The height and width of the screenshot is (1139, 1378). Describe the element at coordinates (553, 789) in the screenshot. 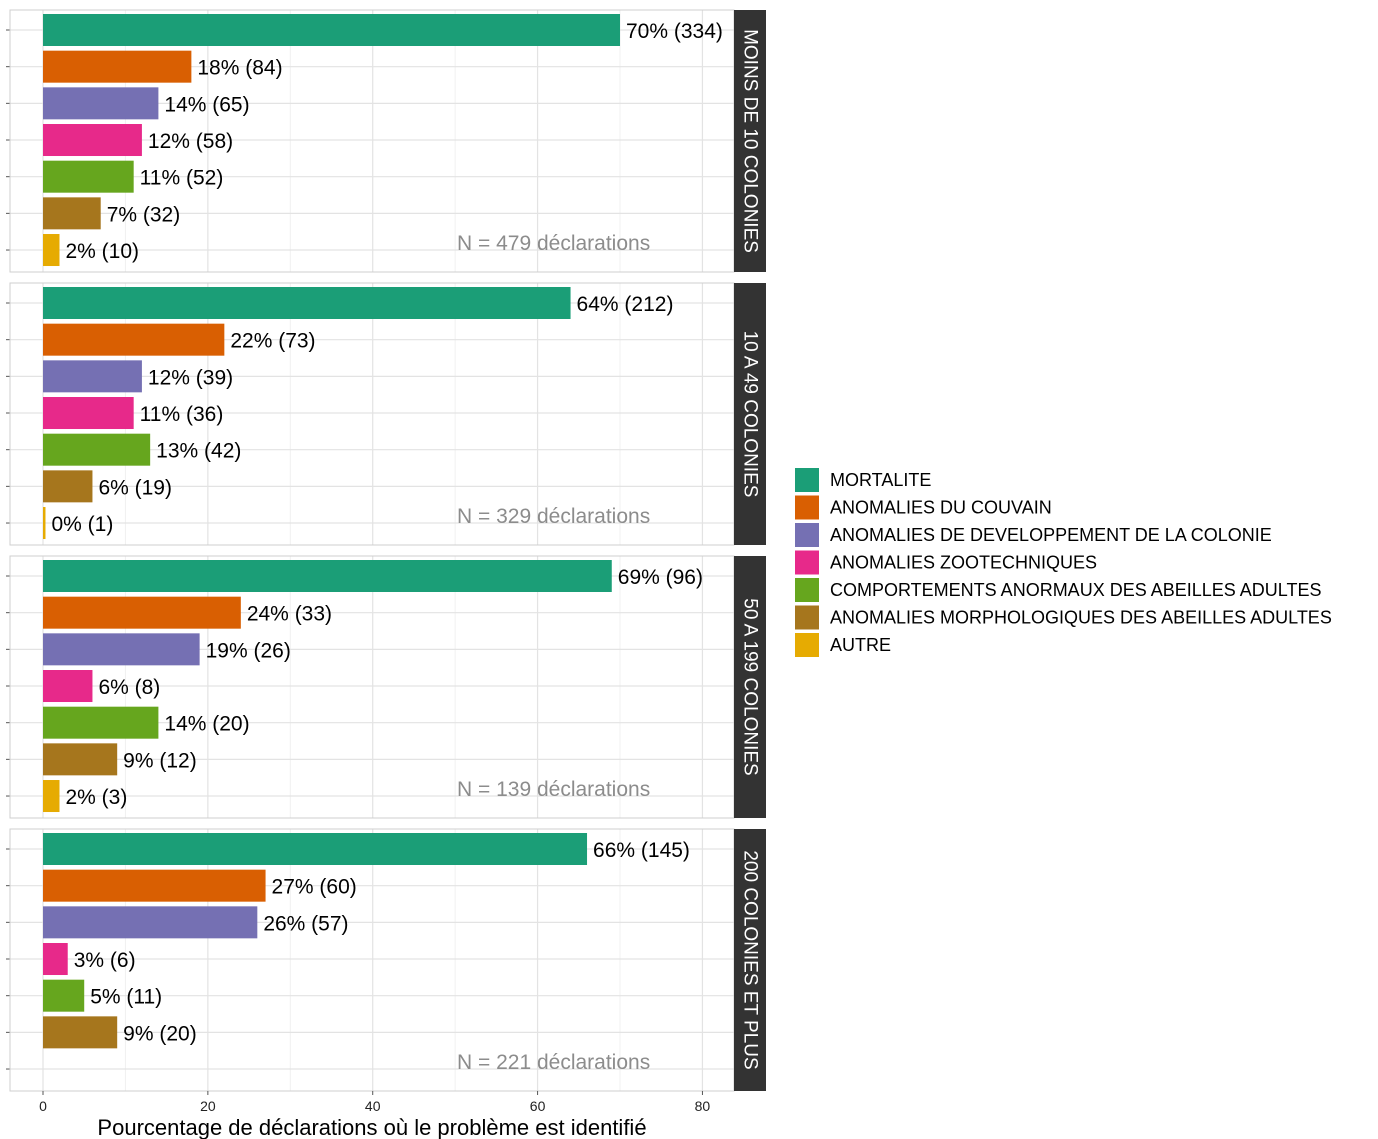

I see `sample-size-label: N = 139 déclarations` at that location.